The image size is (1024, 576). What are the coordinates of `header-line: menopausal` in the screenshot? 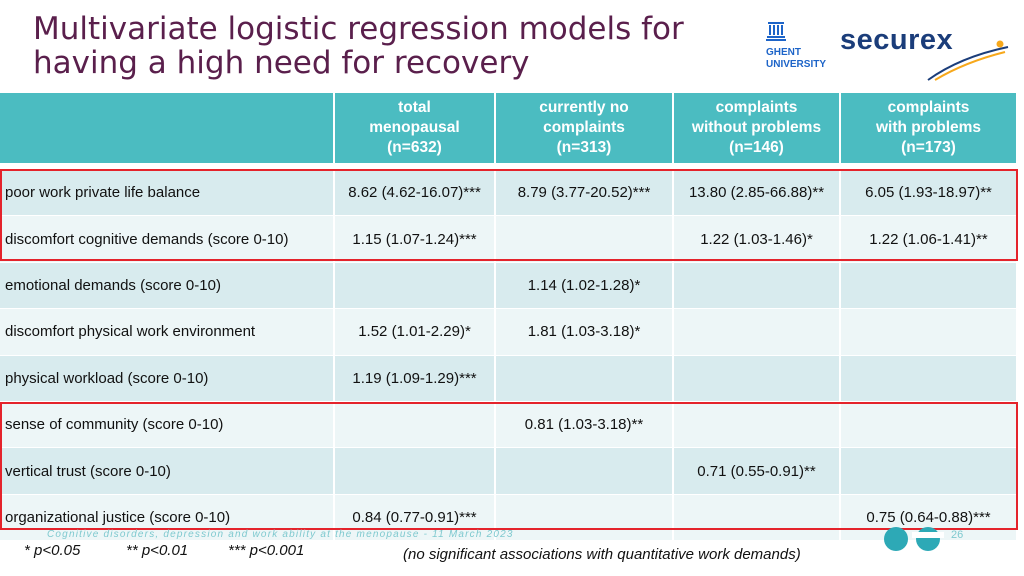 It's located at (414, 127).